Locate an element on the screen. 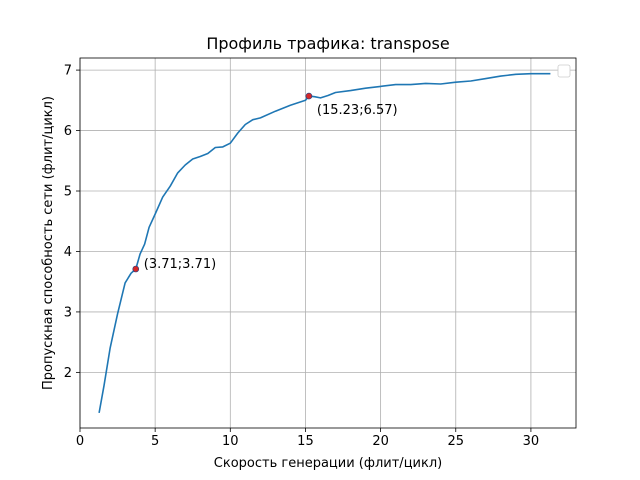 This screenshot has width=640, height=480. x-axis-ticks: 0 5 10 15 20 25 30 is located at coordinates (307, 438).